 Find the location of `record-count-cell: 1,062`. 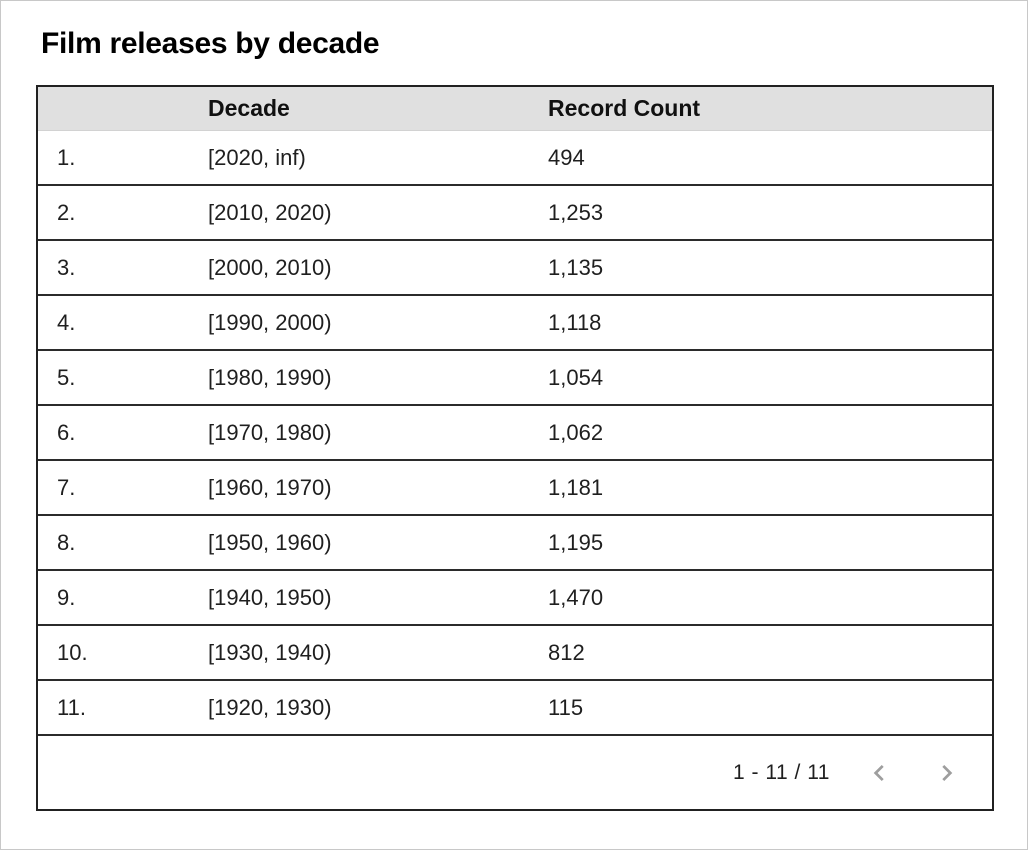

record-count-cell: 1,062 is located at coordinates (576, 432).